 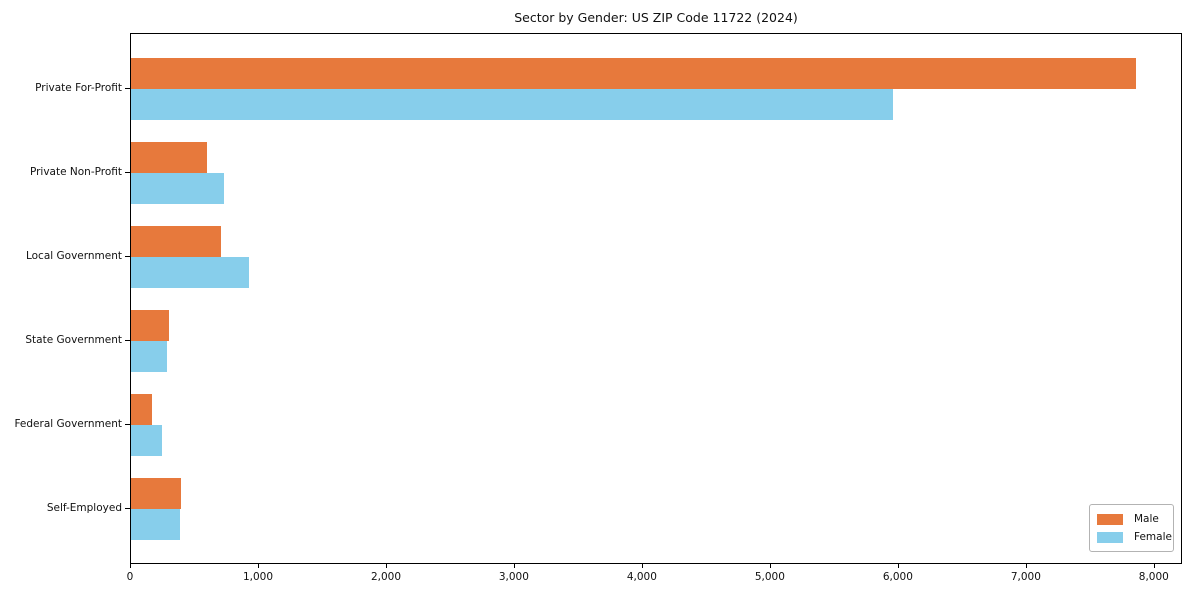 I want to click on x-tick-label-1000: 1,000, so click(x=258, y=577).